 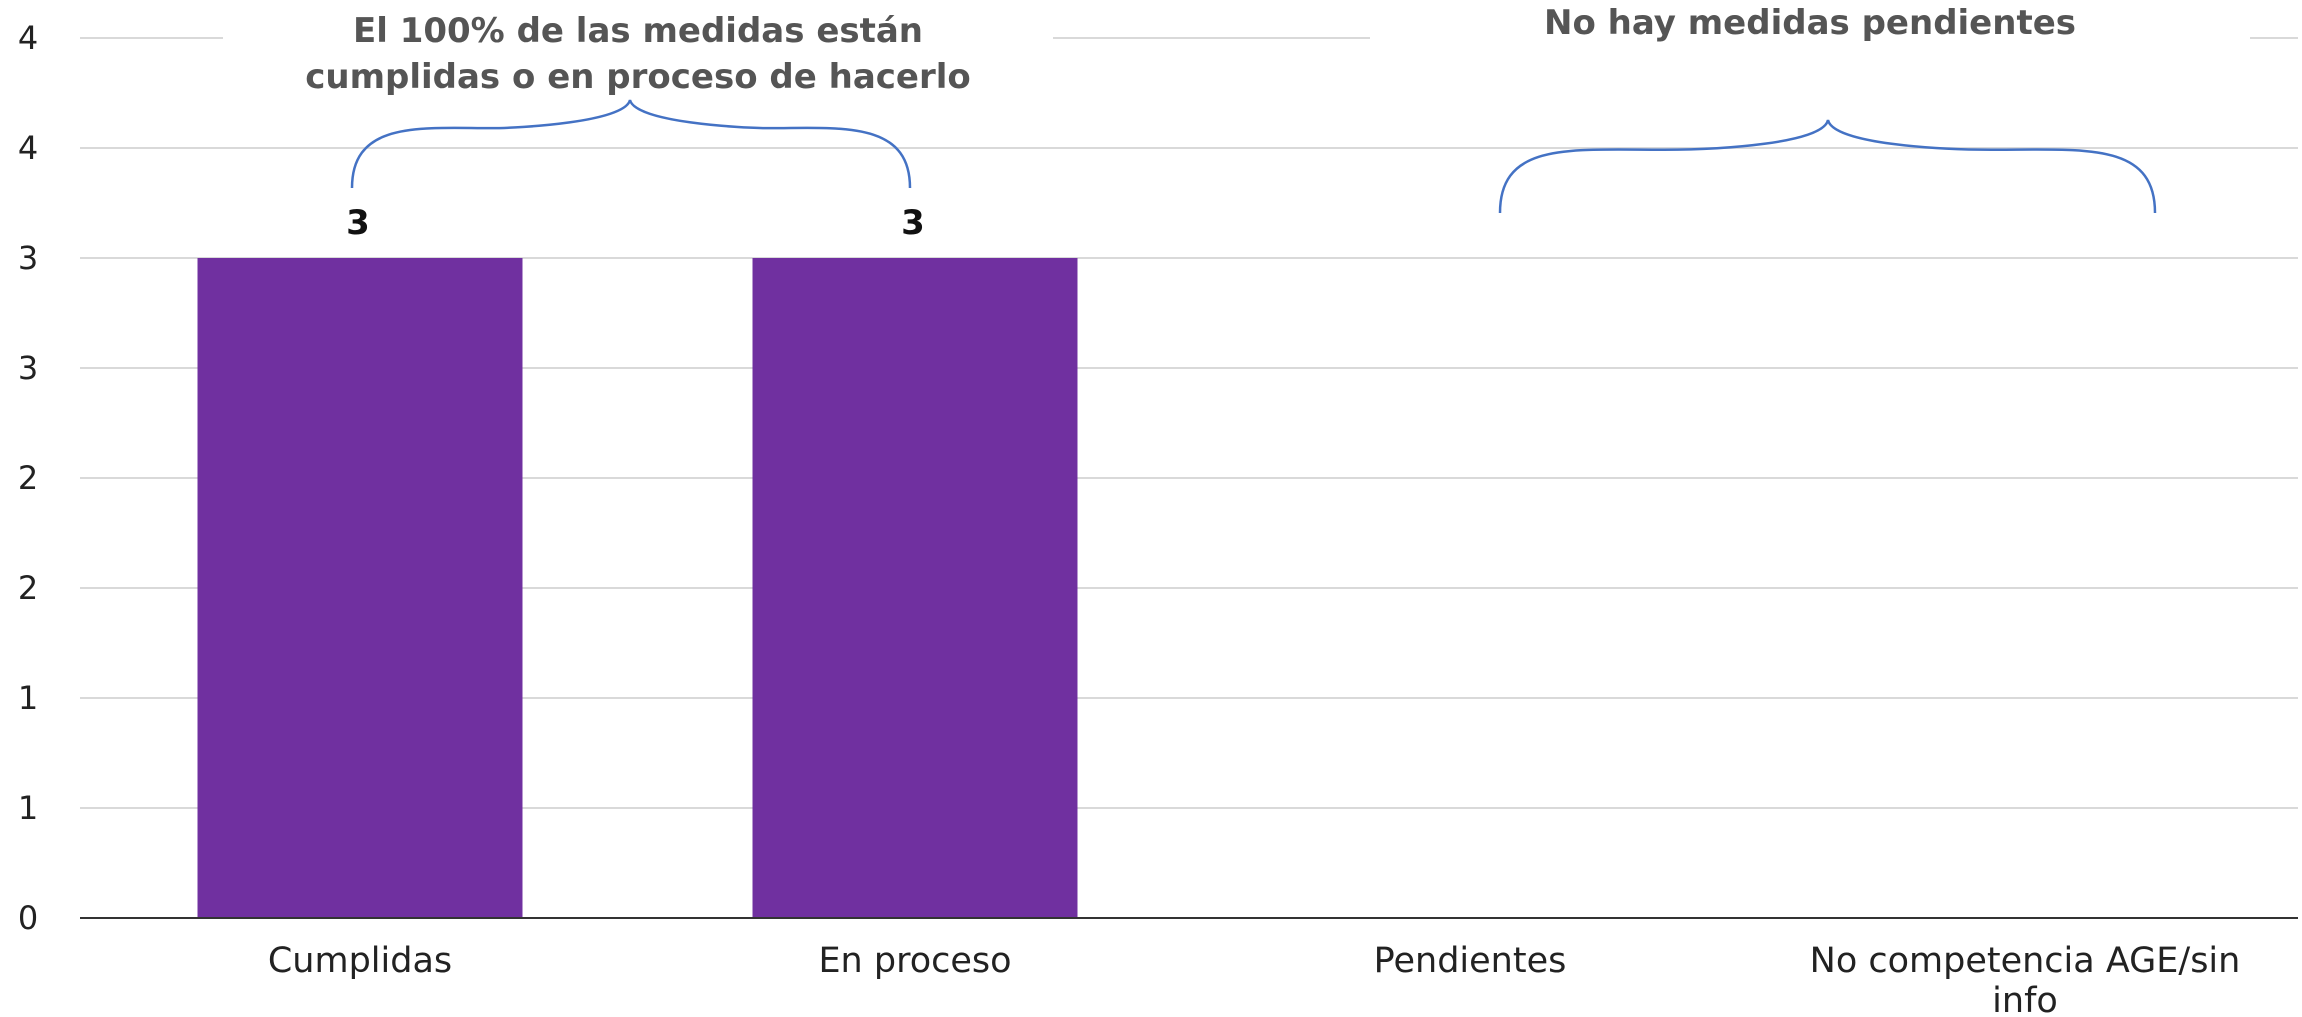 What do you see at coordinates (2025, 961) in the screenshot?
I see `x-tick-label-line: No competencia AGE/sin` at bounding box center [2025, 961].